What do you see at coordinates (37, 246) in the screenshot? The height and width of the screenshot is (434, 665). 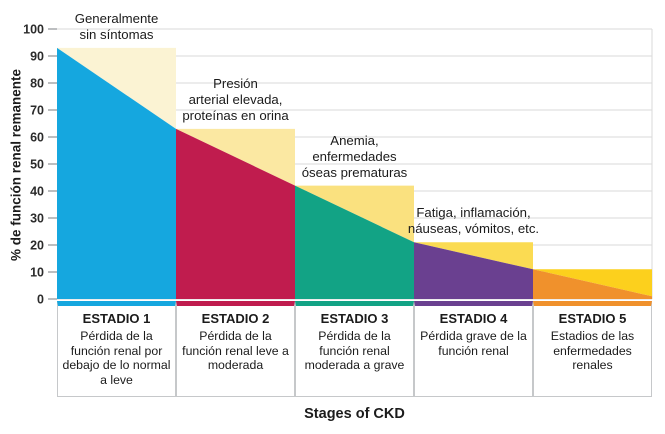 I see `y-tick-label-20: 20` at bounding box center [37, 246].